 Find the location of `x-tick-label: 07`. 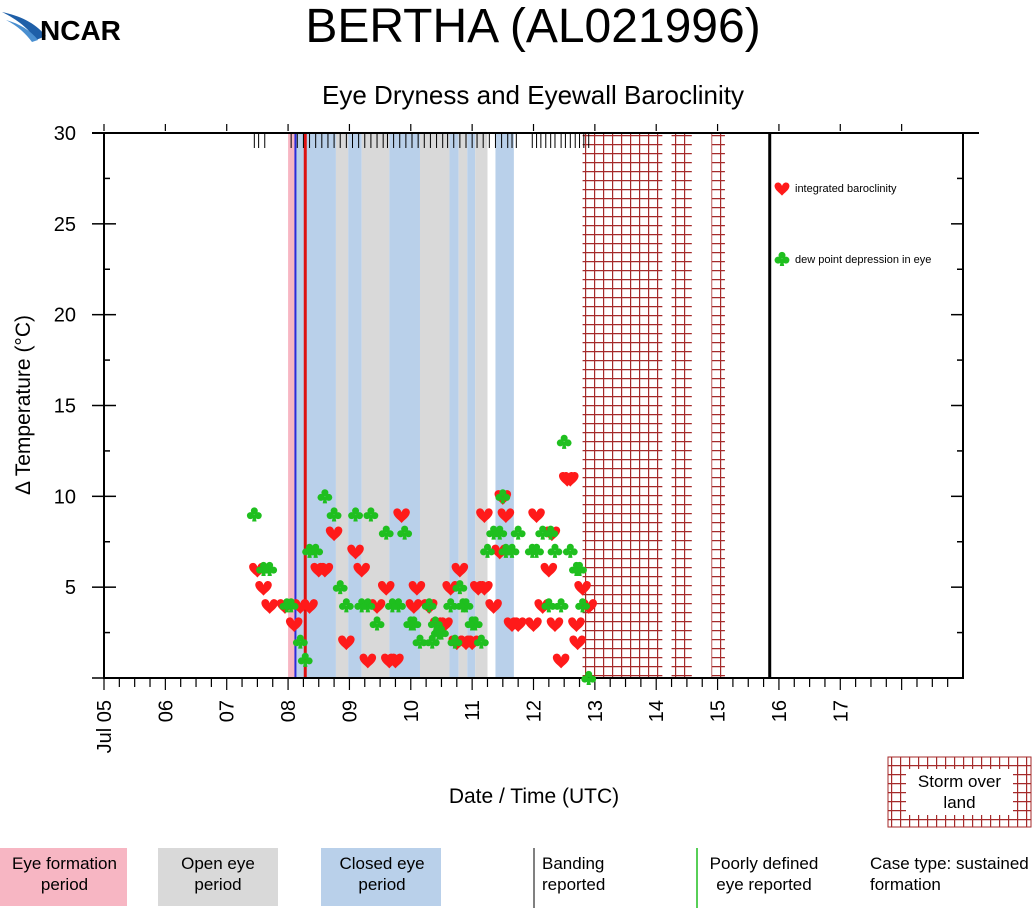

x-tick-label: 07 is located at coordinates (228, 711).